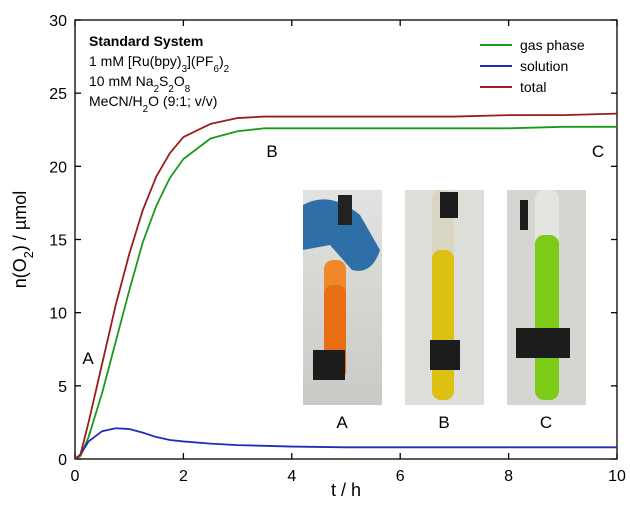  I want to click on legend-label: gas phase, so click(552, 45).